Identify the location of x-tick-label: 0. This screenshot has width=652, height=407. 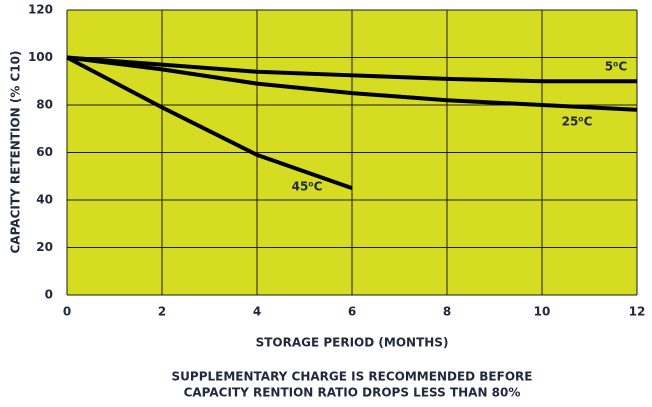
(67, 312).